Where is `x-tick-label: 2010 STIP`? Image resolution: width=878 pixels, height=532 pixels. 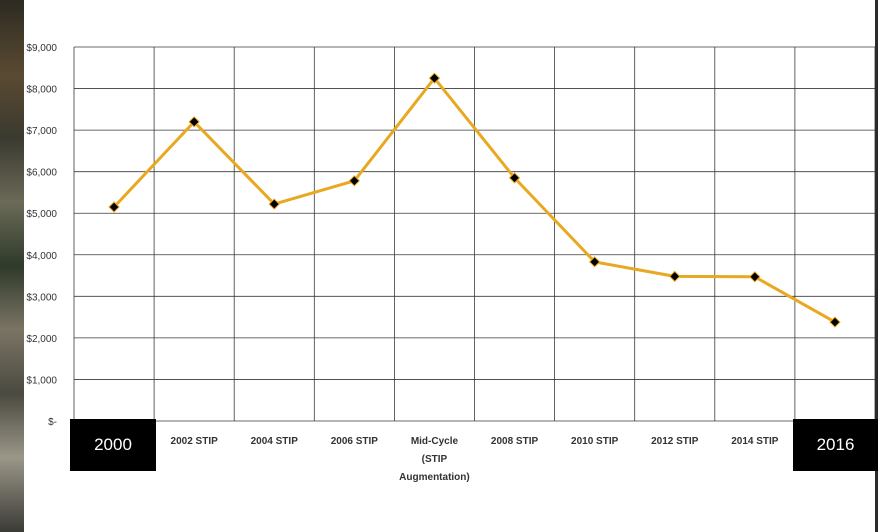 x-tick-label: 2010 STIP is located at coordinates (595, 441).